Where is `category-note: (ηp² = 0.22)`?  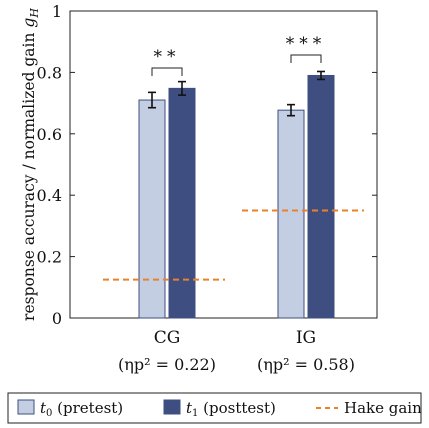 category-note: (ηp² = 0.22) is located at coordinates (167, 364).